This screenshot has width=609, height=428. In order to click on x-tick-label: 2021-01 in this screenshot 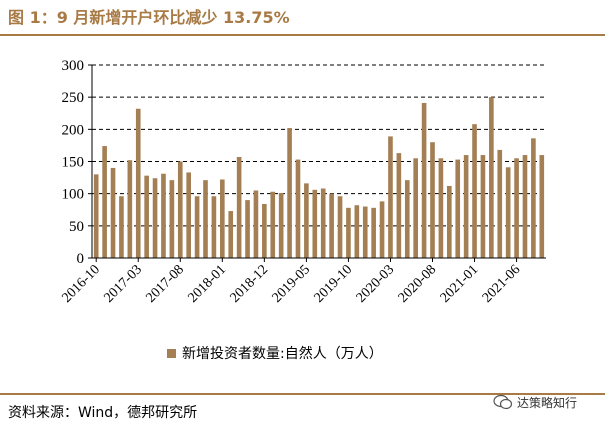, I will do `click(460, 284)`.